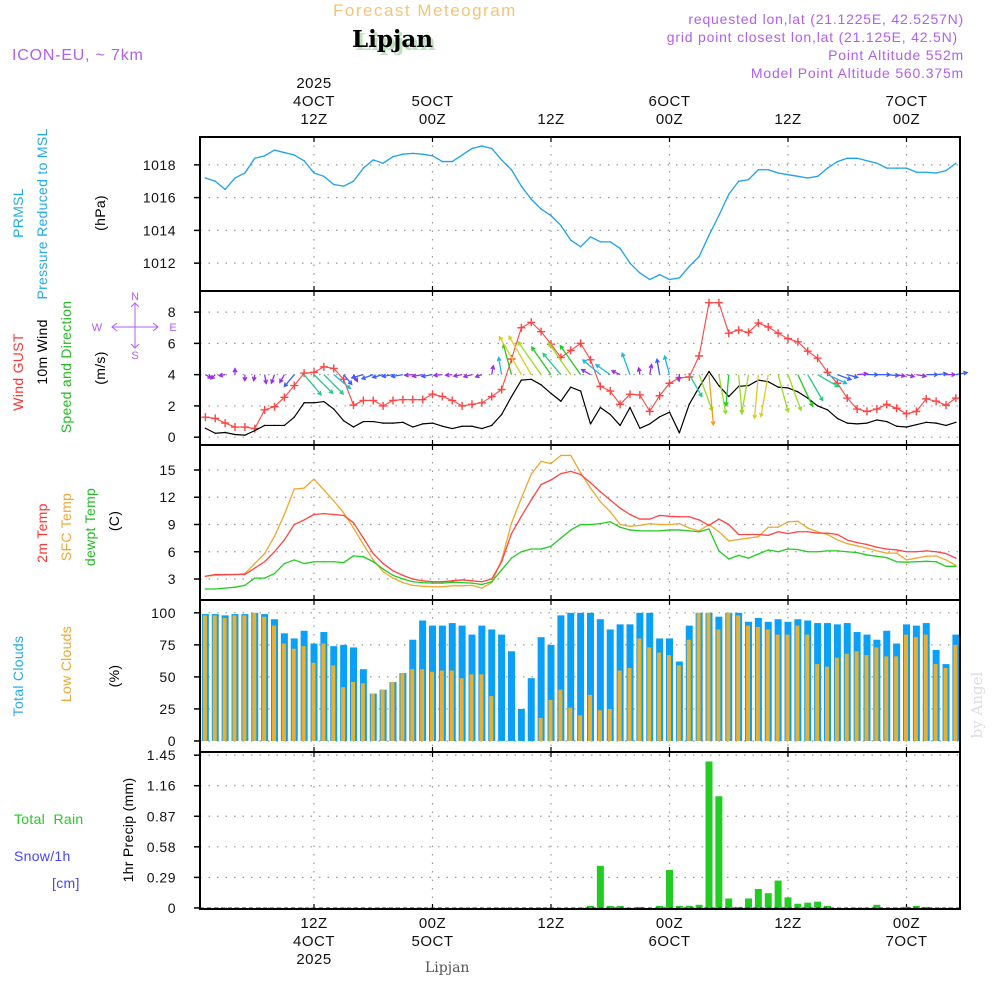 The width and height of the screenshot is (1000, 1000). What do you see at coordinates (66, 367) in the screenshot?
I see `speed-direction-label: Speed and Direction` at bounding box center [66, 367].